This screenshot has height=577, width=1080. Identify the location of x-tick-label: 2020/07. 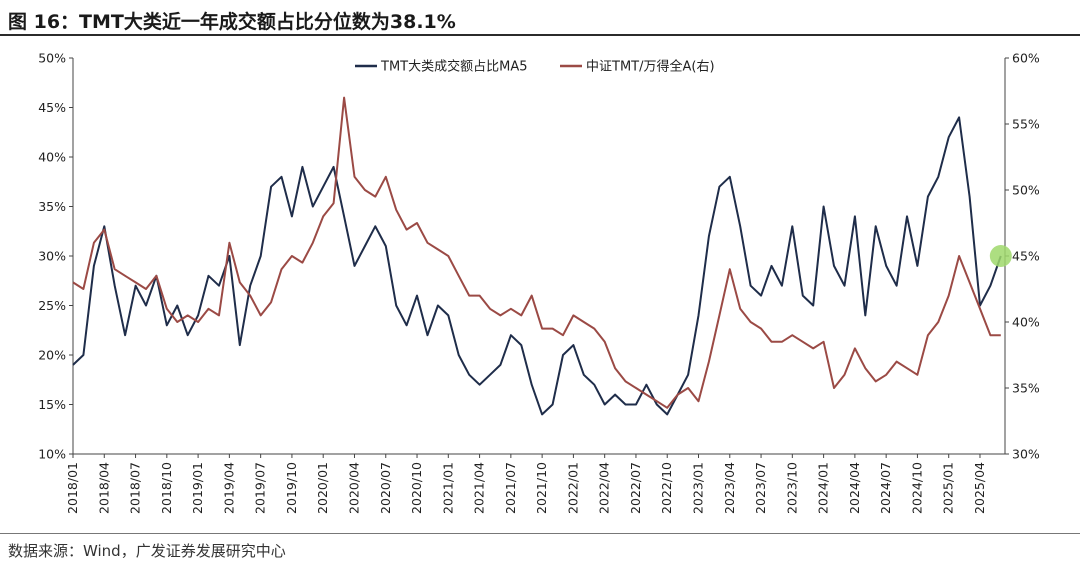
(385, 488).